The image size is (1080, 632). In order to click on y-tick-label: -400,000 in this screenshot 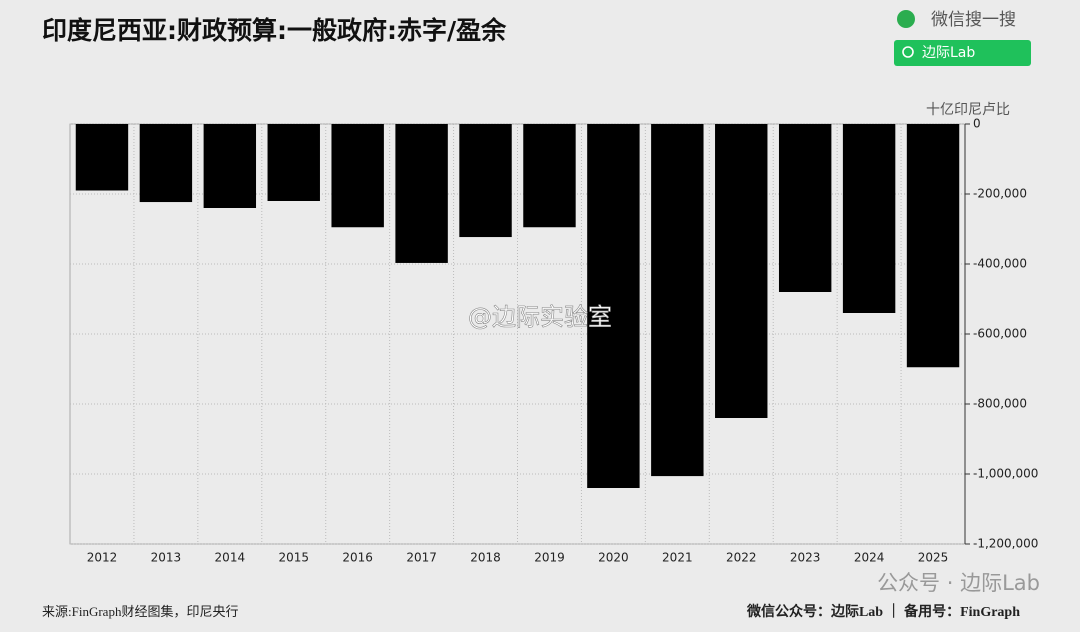, I will do `click(1000, 264)`.